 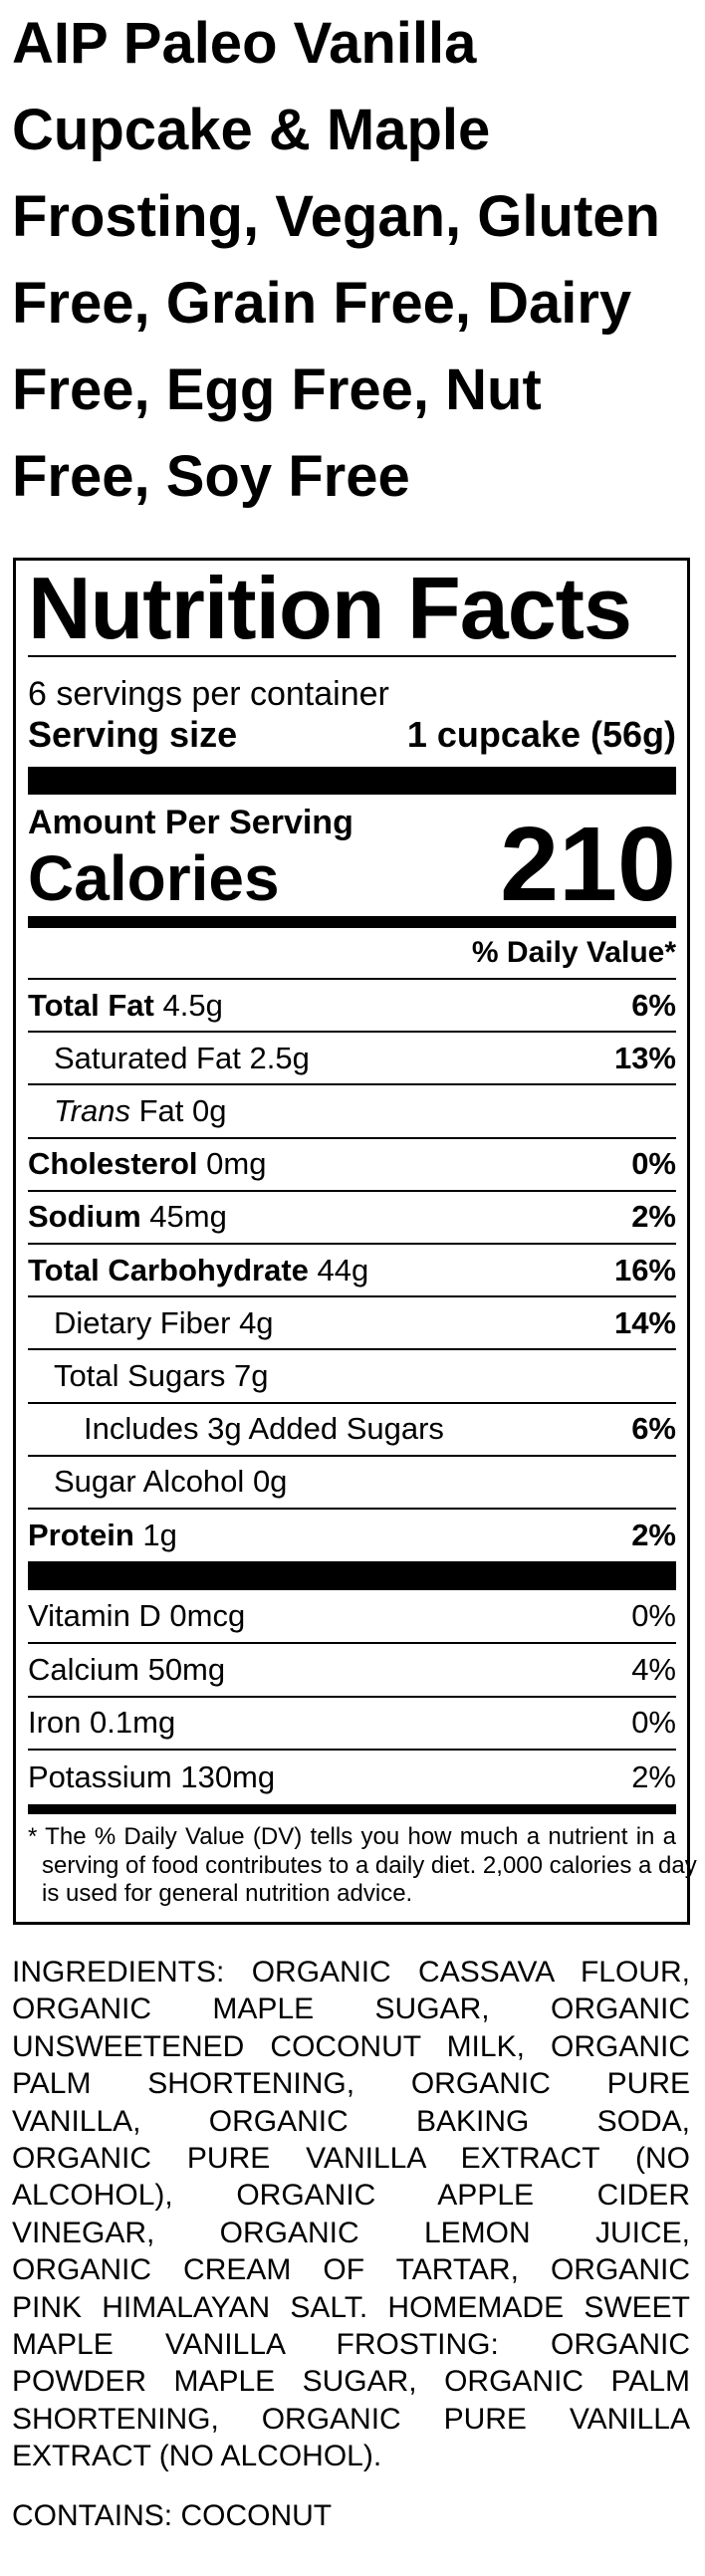 What do you see at coordinates (352, 1324) in the screenshot?
I see `nutrient-row: Dietary Fiber 4g 14%` at bounding box center [352, 1324].